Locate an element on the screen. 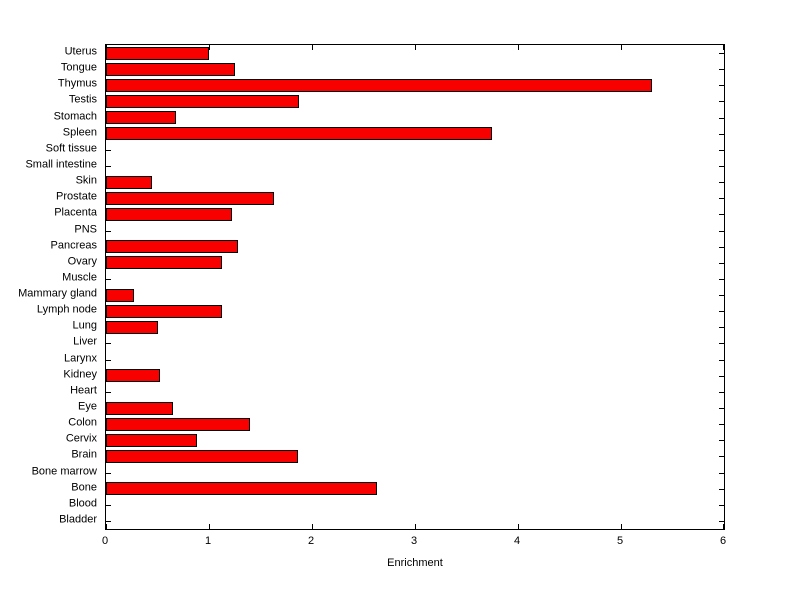 The image size is (800, 599). bar-placenta is located at coordinates (169, 214).